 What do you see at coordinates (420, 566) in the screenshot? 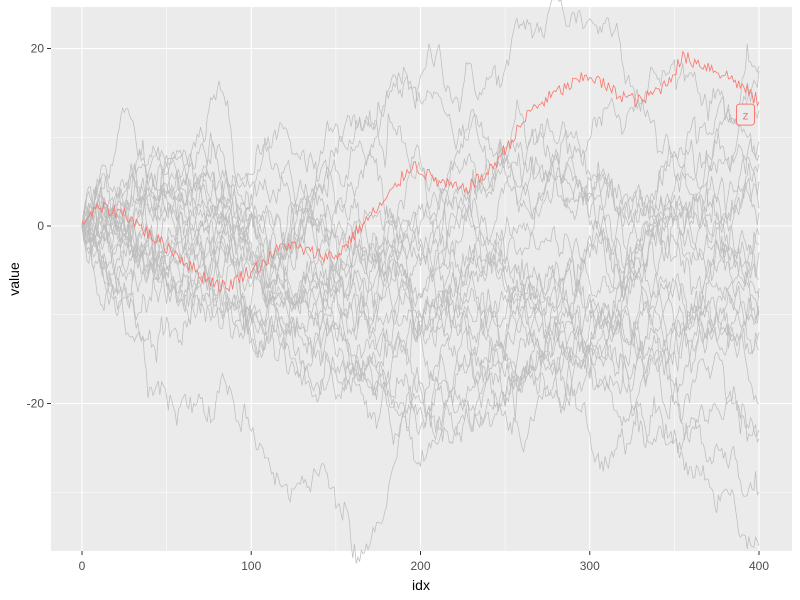
I see `x-tick-label: 200` at bounding box center [420, 566].